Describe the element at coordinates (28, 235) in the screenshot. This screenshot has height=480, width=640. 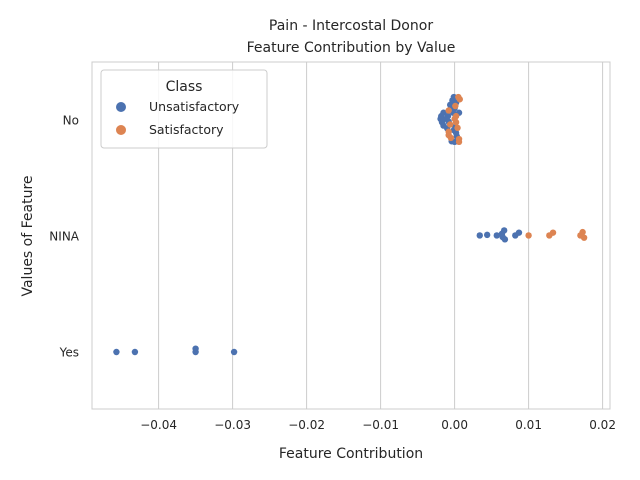
I see `y-axis-label: Values of Feature` at that location.